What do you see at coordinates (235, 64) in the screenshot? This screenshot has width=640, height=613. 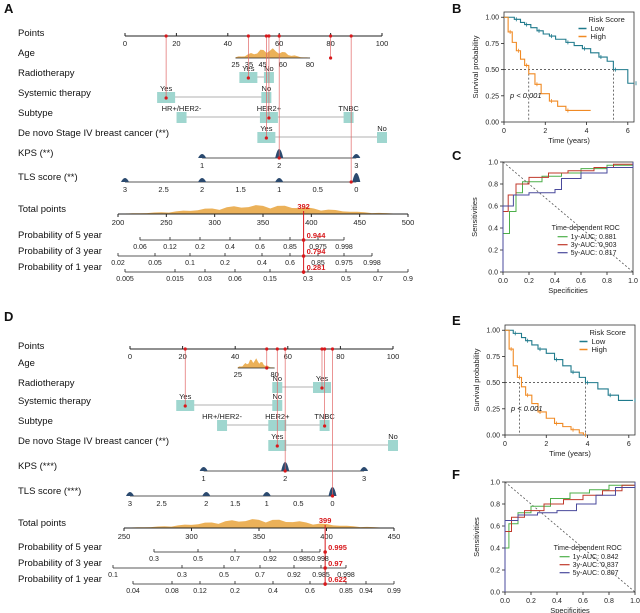 I see `age-tick-label: 25` at bounding box center [235, 64].